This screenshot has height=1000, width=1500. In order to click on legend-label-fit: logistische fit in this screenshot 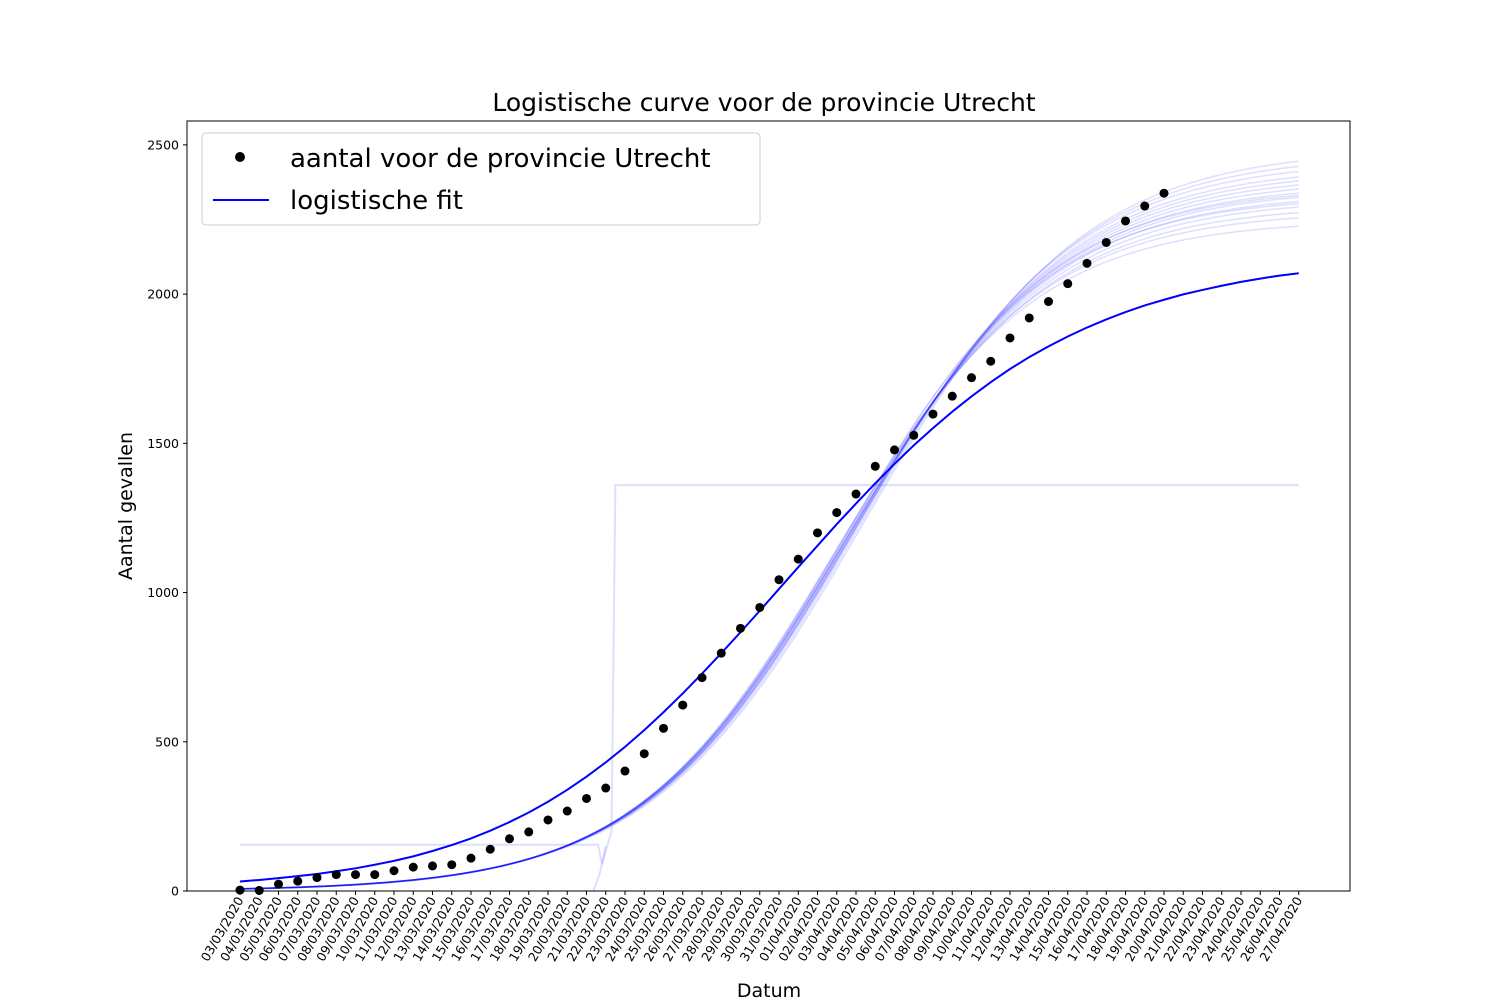, I will do `click(376, 201)`.